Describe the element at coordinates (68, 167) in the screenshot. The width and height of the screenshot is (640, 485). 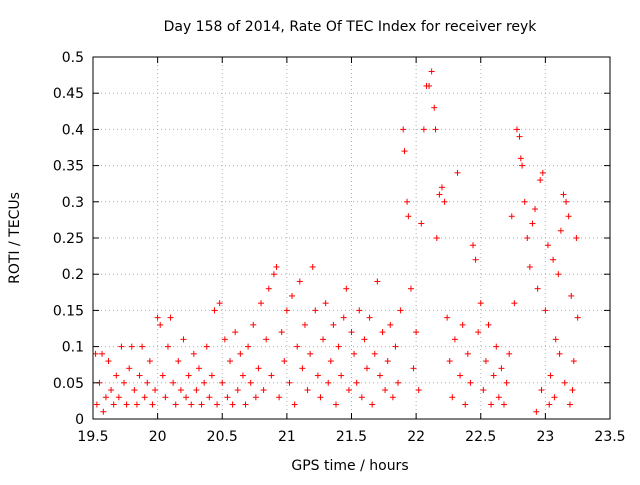
I see `y-tick-label: 0.35` at that location.